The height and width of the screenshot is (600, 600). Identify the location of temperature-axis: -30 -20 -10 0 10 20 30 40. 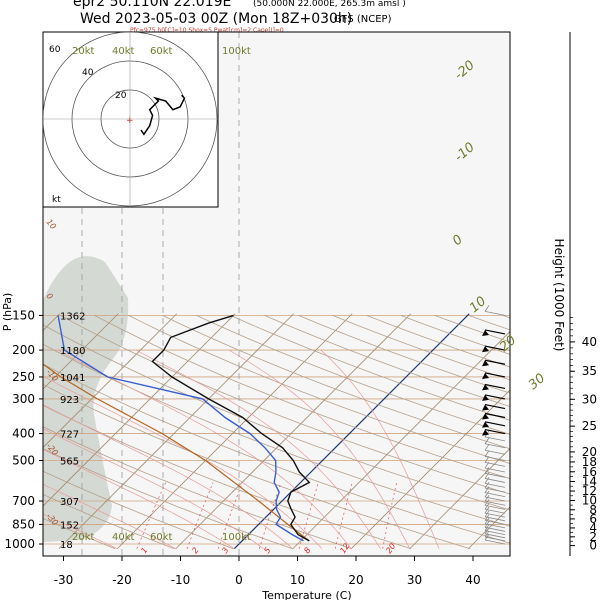
(267, 571).